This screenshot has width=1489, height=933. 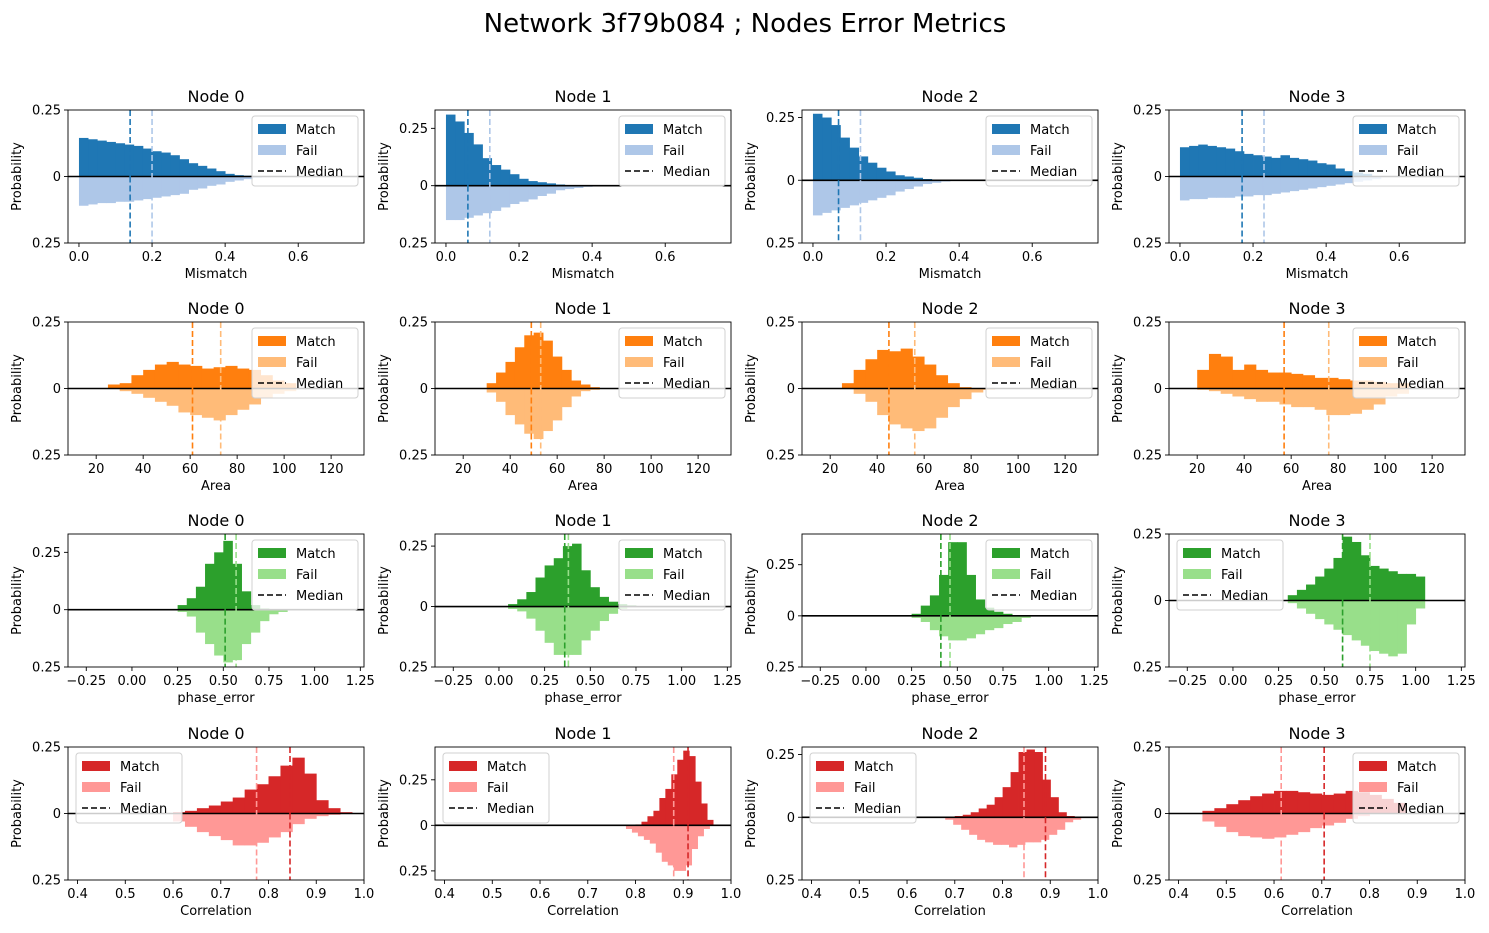 What do you see at coordinates (949, 308) in the screenshot?
I see `subplot-title: Node 2` at bounding box center [949, 308].